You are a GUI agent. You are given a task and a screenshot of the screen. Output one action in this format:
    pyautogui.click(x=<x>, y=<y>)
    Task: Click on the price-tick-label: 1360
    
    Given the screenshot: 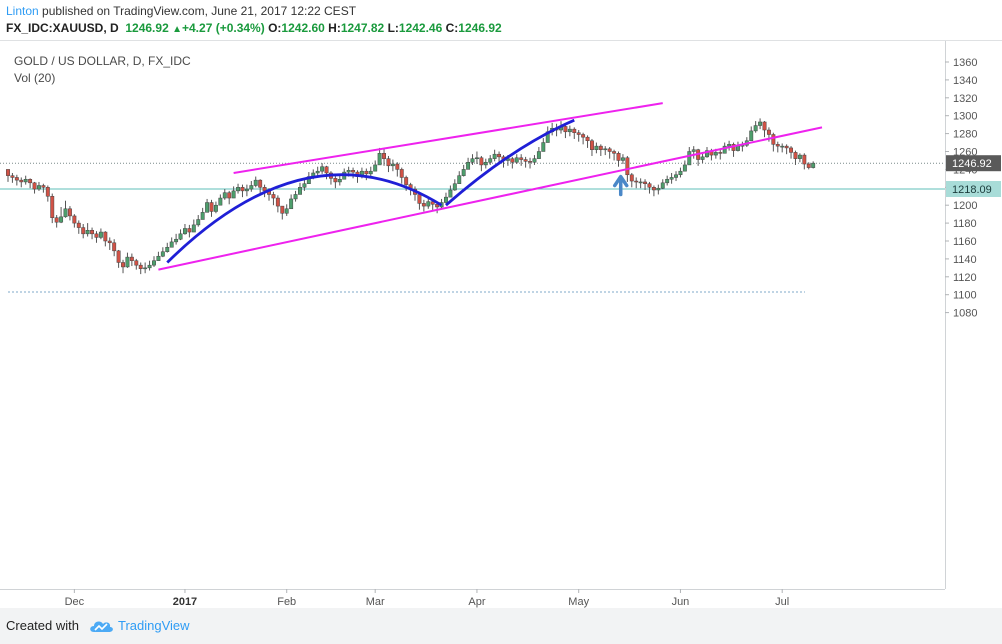 What is the action you would take?
    pyautogui.click(x=965, y=63)
    